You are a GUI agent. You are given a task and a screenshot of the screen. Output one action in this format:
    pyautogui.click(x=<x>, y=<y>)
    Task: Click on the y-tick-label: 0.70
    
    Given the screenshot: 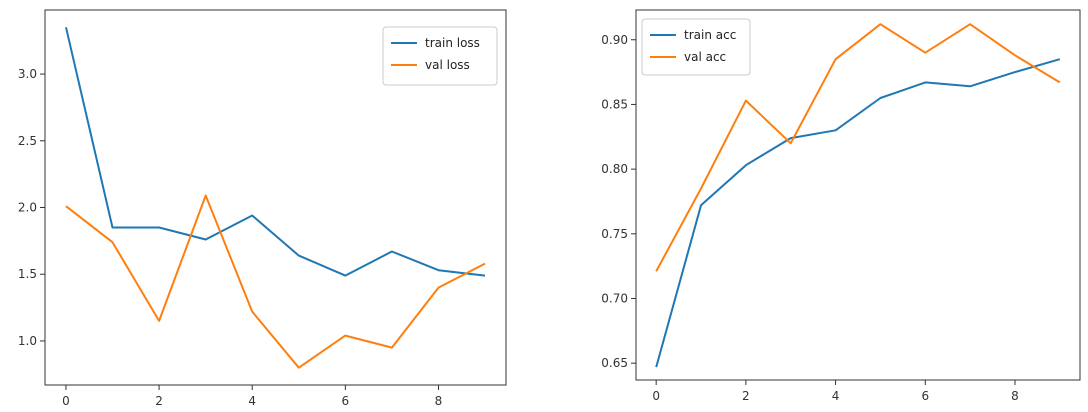 What is the action you would take?
    pyautogui.click(x=614, y=298)
    